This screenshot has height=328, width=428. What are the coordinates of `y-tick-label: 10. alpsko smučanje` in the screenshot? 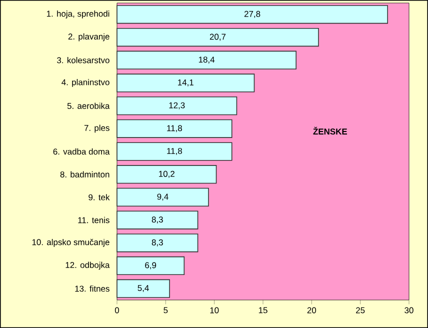 It's located at (71, 242).